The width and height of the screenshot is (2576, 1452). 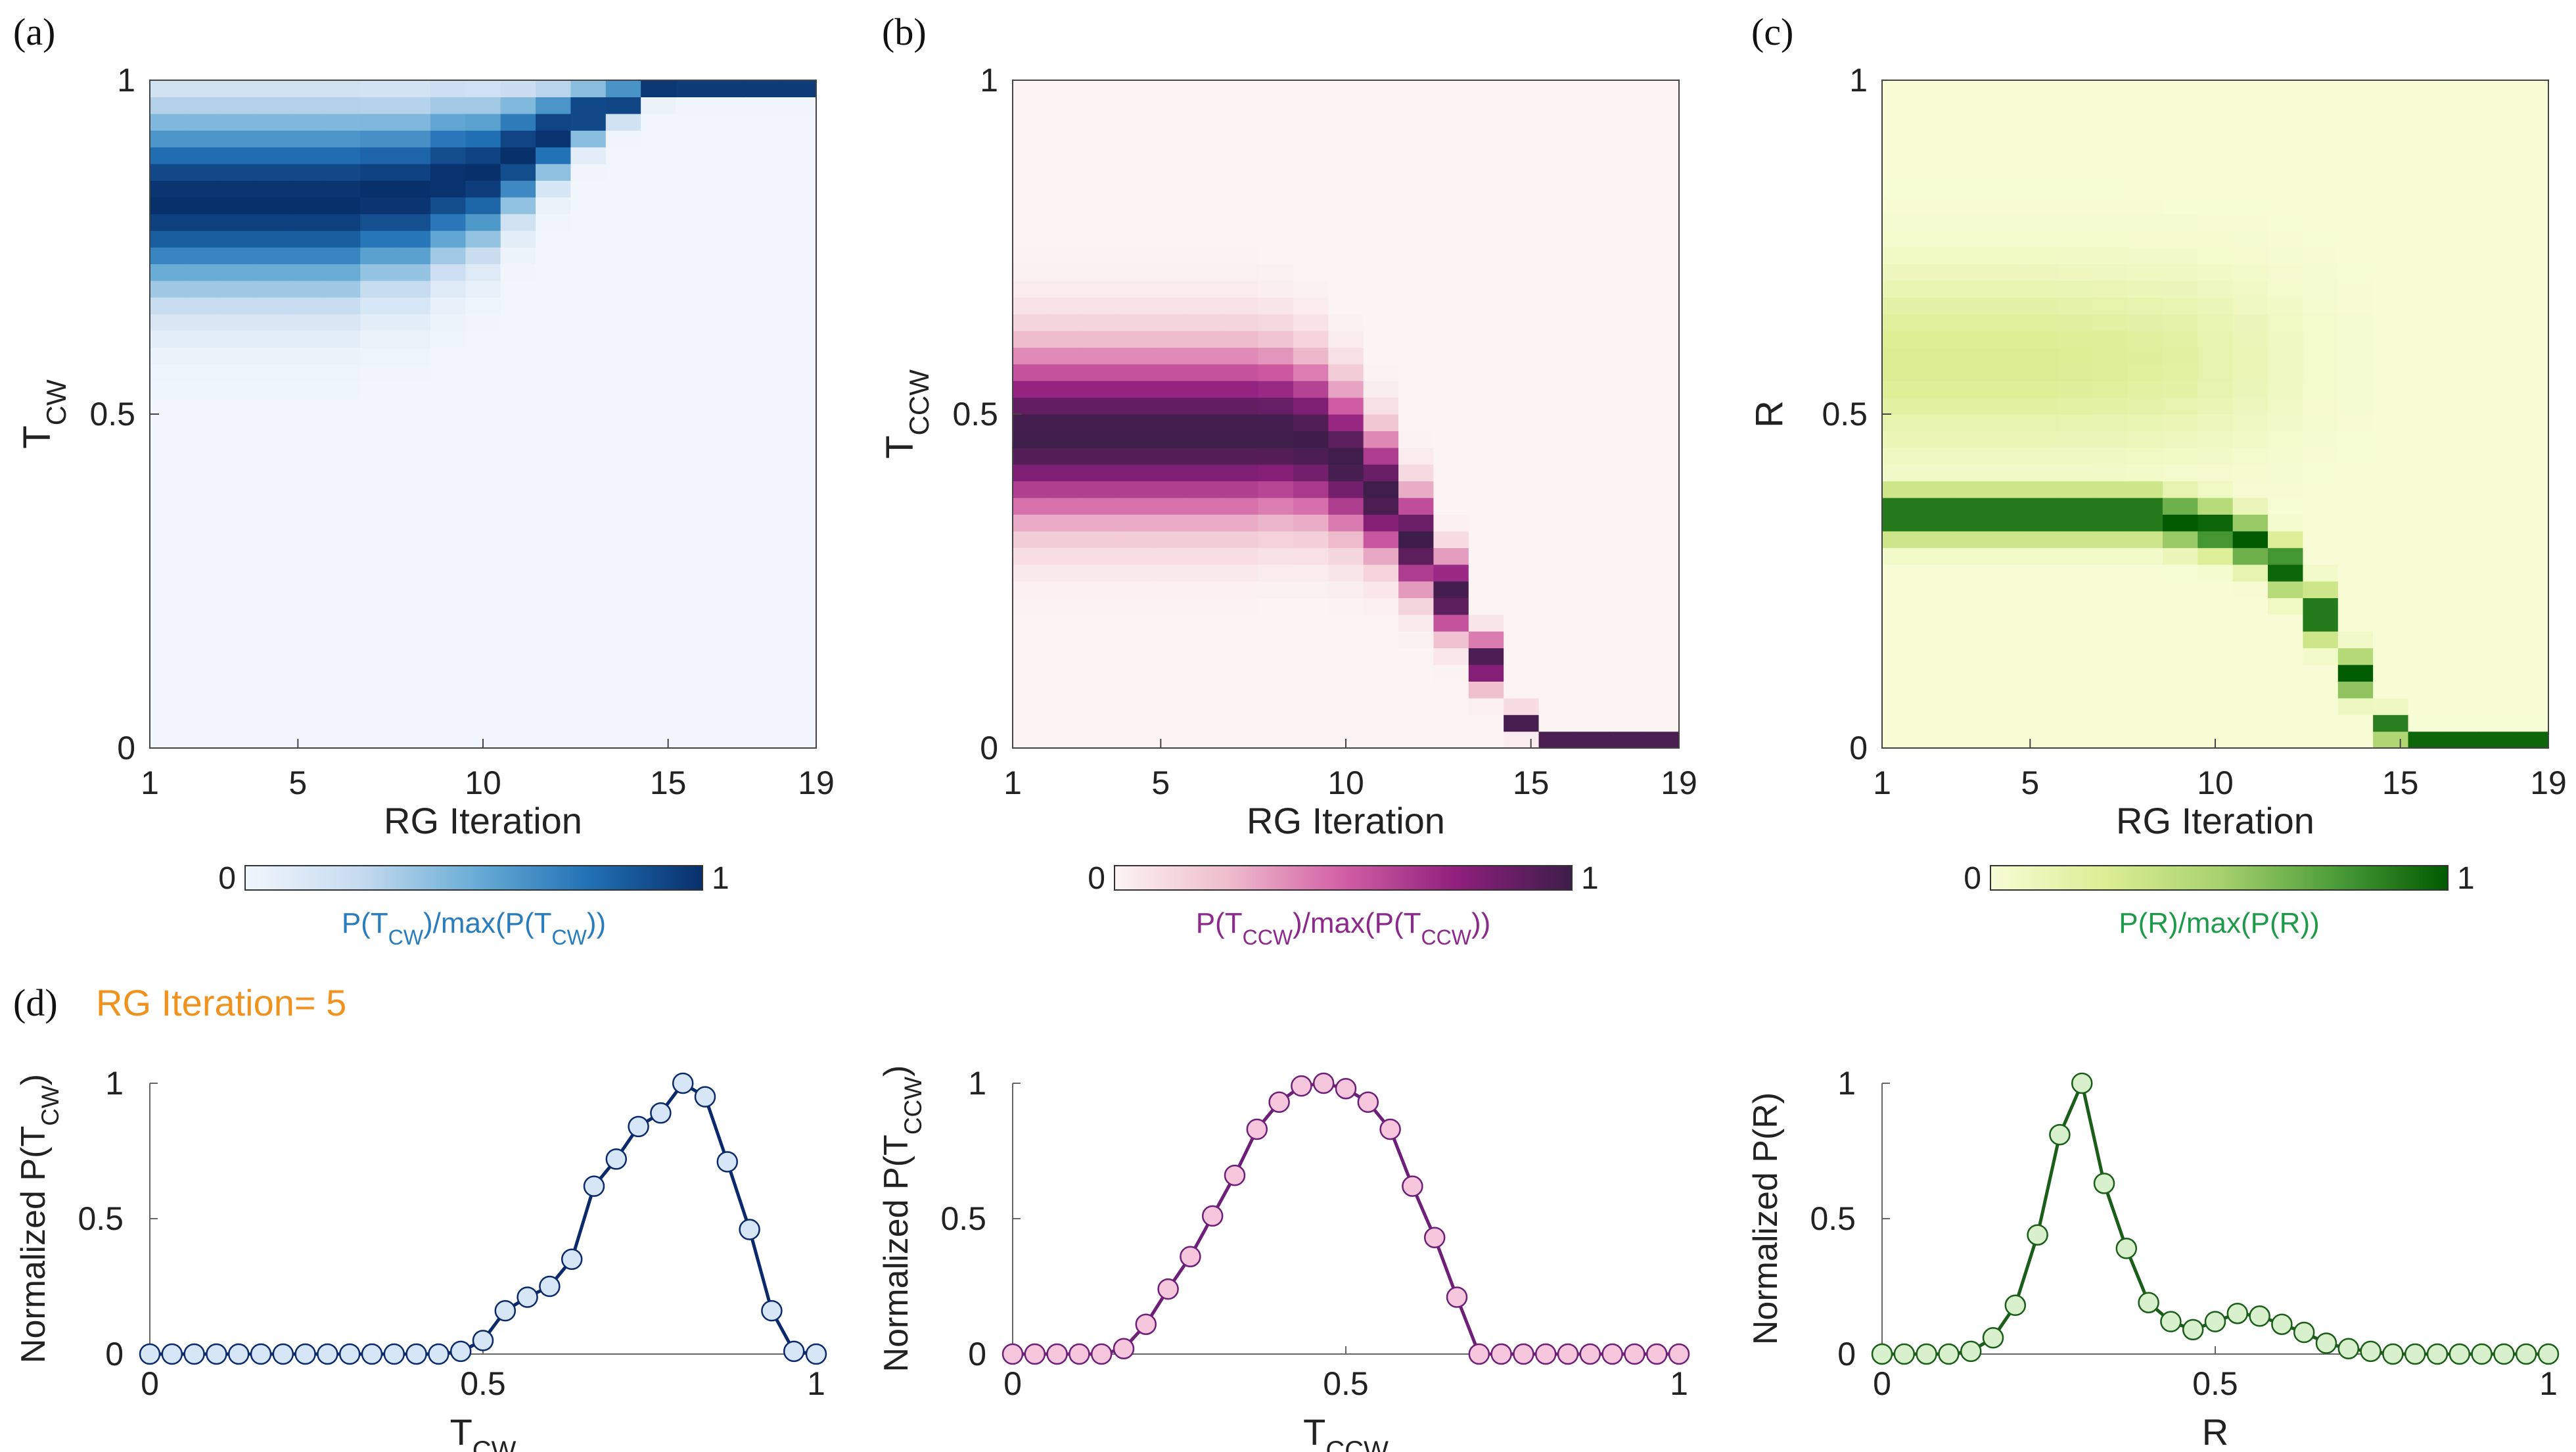 What do you see at coordinates (483, 783) in the screenshot?
I see `x-tick-label: 10` at bounding box center [483, 783].